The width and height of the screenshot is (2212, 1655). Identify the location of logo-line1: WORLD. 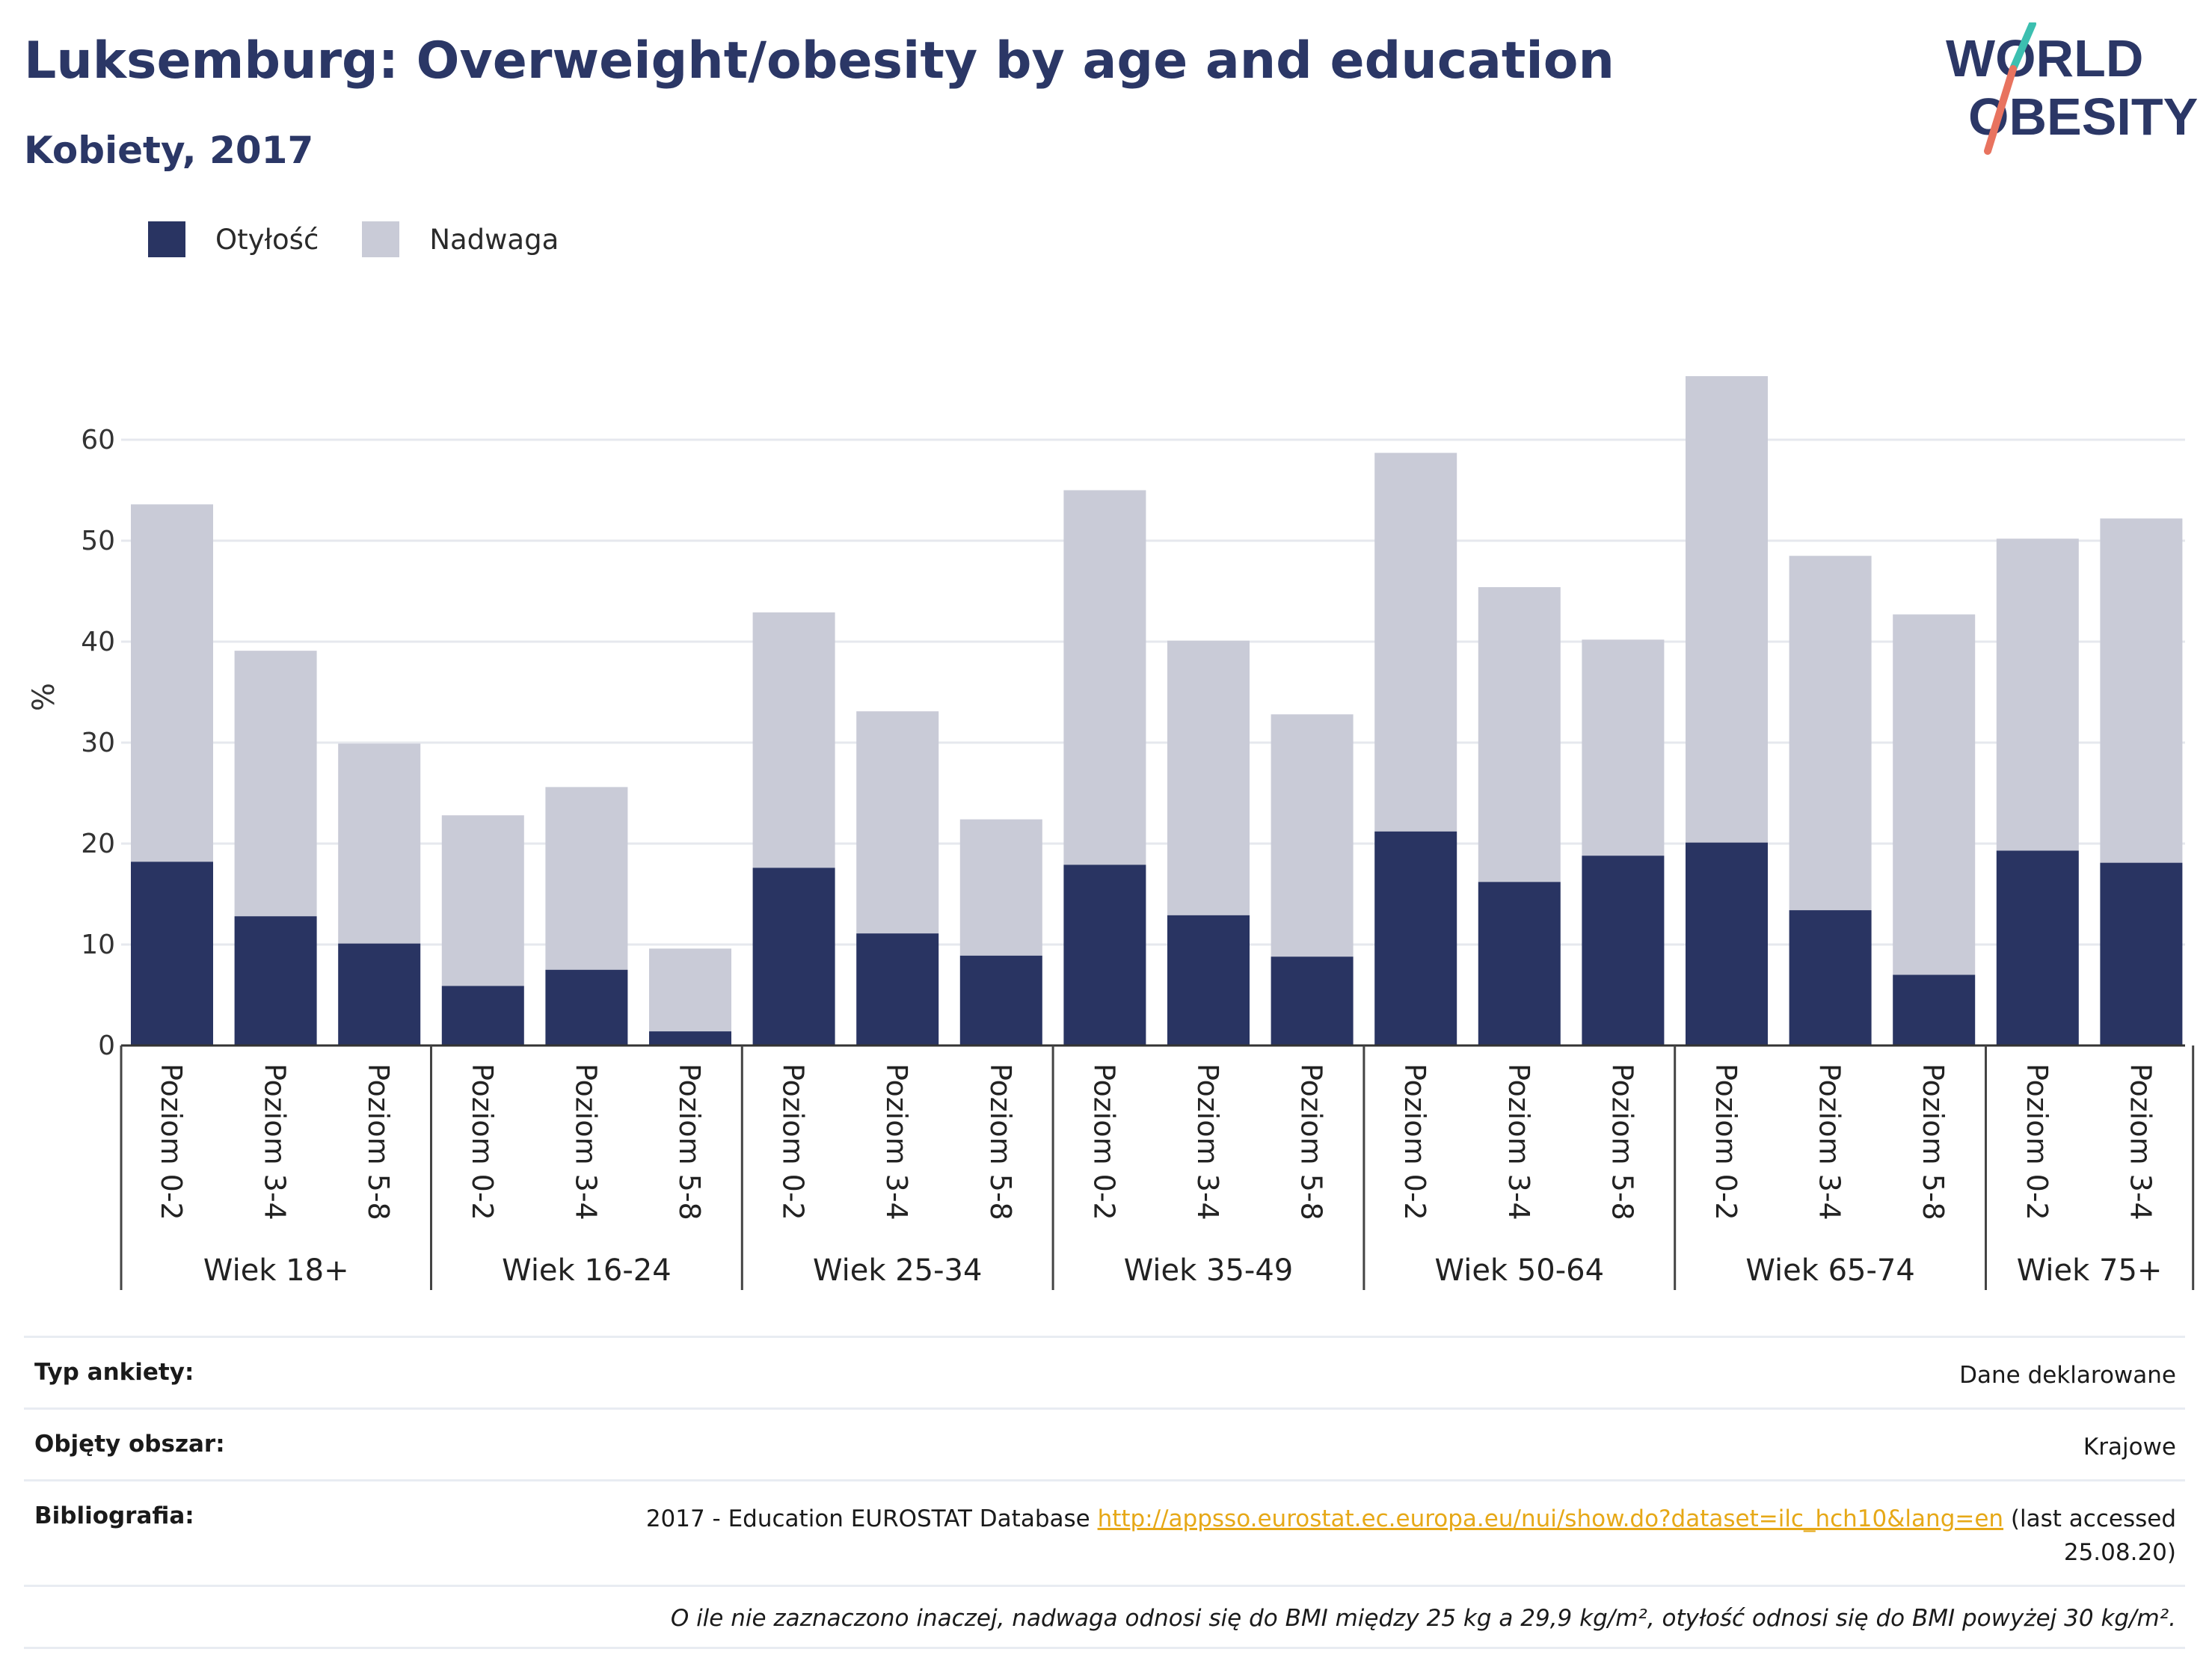
(2044, 58).